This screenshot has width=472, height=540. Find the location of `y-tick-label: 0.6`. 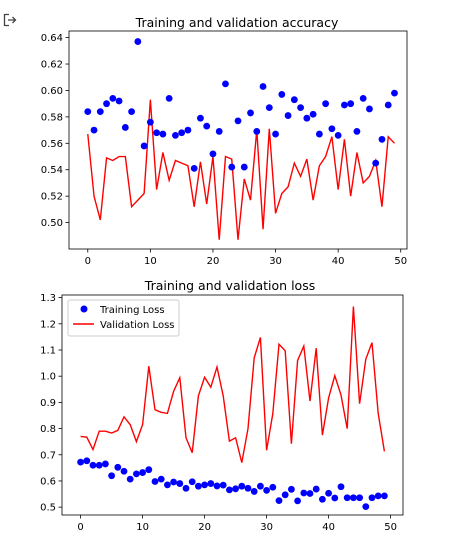

y-tick-label: 0.6 is located at coordinates (48, 481).